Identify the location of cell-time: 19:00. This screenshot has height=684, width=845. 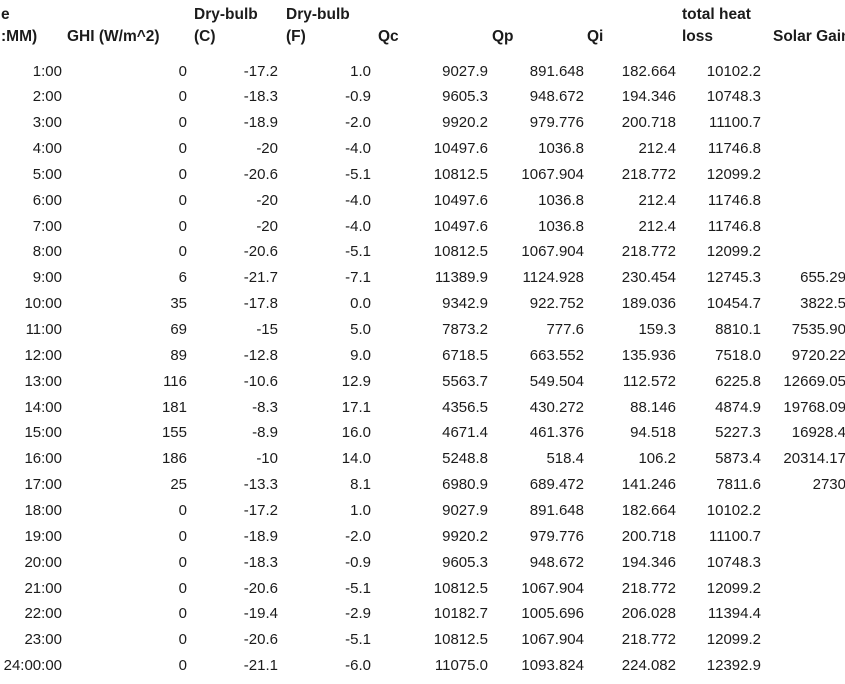
(43, 536).